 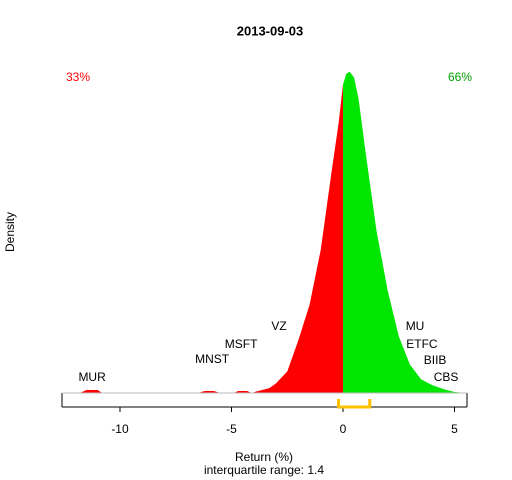 What do you see at coordinates (354, 404) in the screenshot?
I see `iqr-bracket` at bounding box center [354, 404].